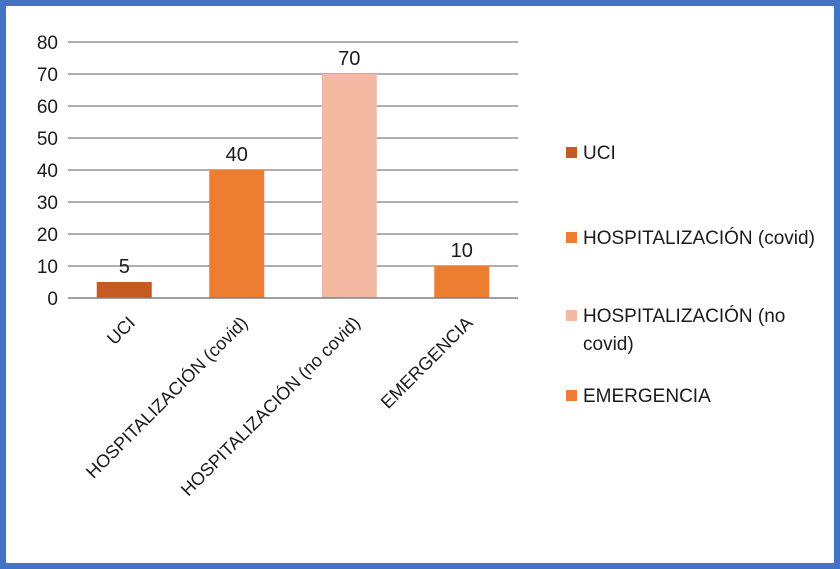 The image size is (840, 569). I want to click on legend-item-emergencia: EMERGENCIA, so click(699, 397).